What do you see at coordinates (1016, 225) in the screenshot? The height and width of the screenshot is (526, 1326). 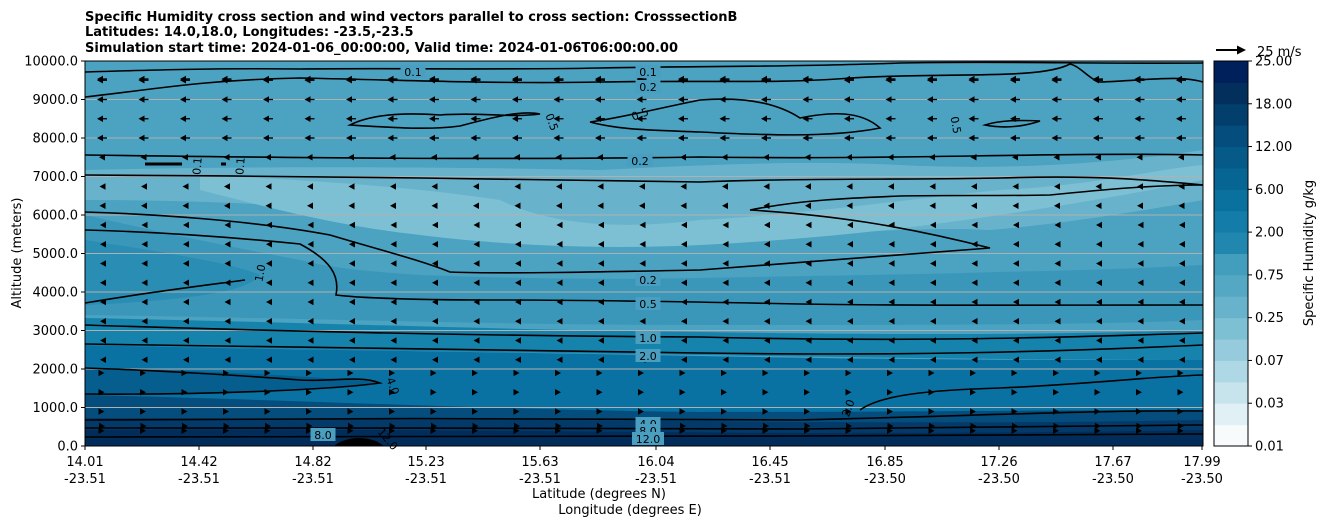 I see `vector-weak-6000-22-head` at bounding box center [1016, 225].